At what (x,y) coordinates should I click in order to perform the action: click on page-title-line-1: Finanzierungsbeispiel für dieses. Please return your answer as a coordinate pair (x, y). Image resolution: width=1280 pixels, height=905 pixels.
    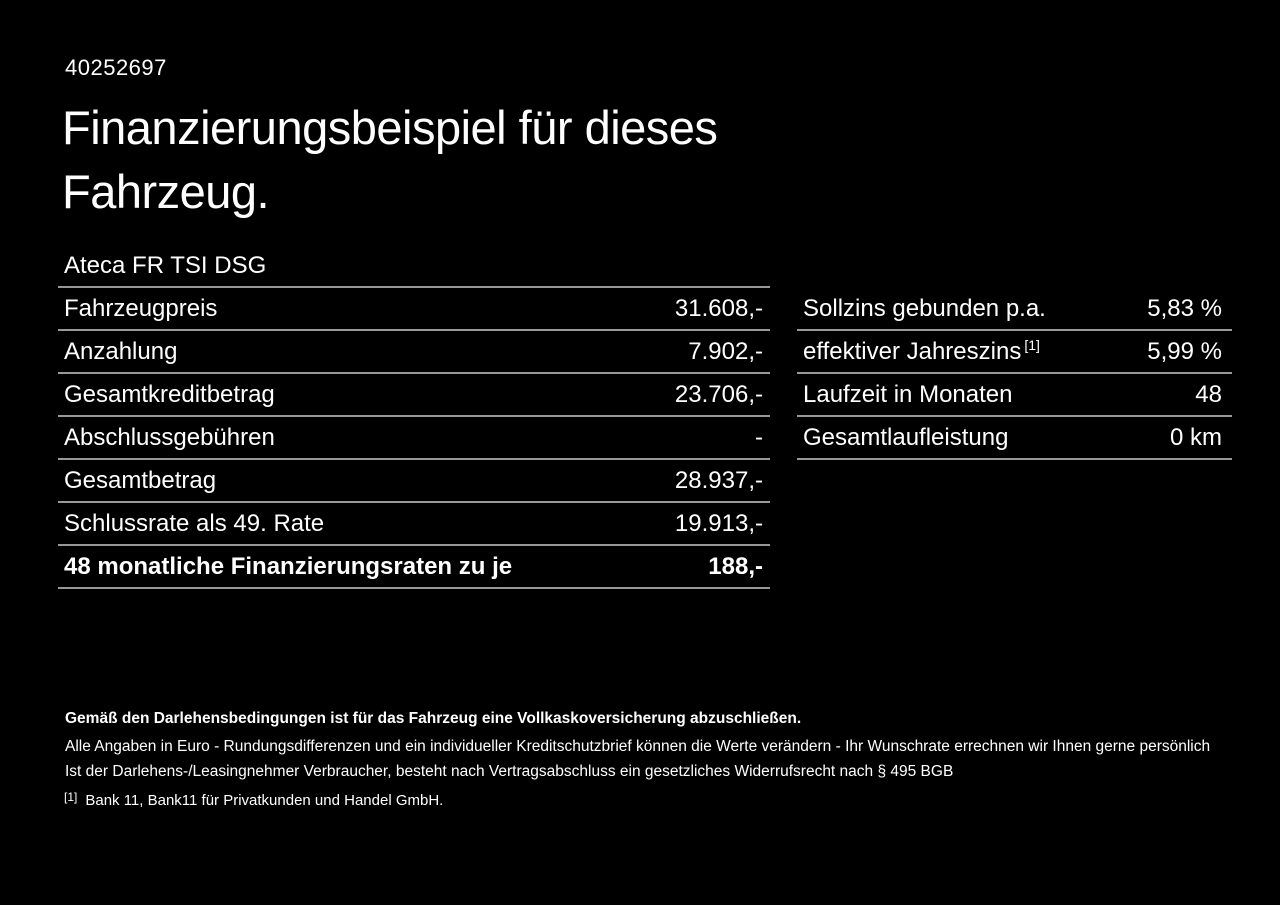
    Looking at the image, I should click on (390, 127).